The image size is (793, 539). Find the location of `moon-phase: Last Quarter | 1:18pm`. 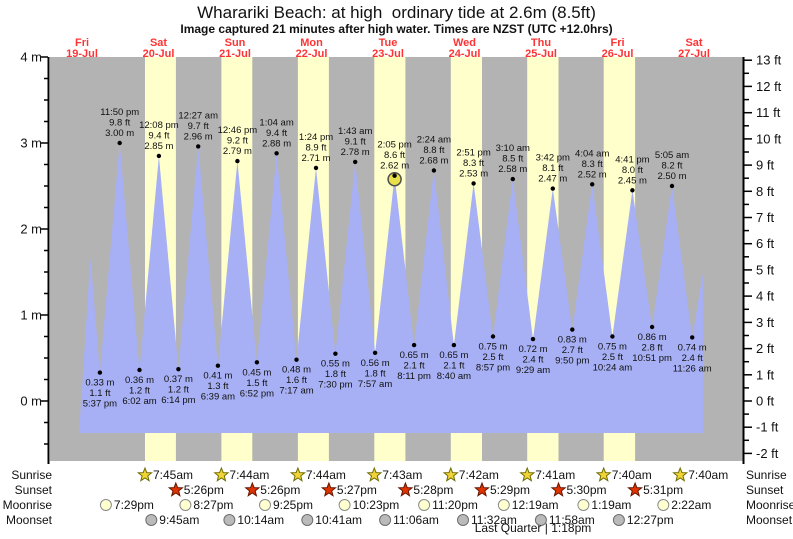

moon-phase: Last Quarter | 1:18pm is located at coordinates (533, 528).